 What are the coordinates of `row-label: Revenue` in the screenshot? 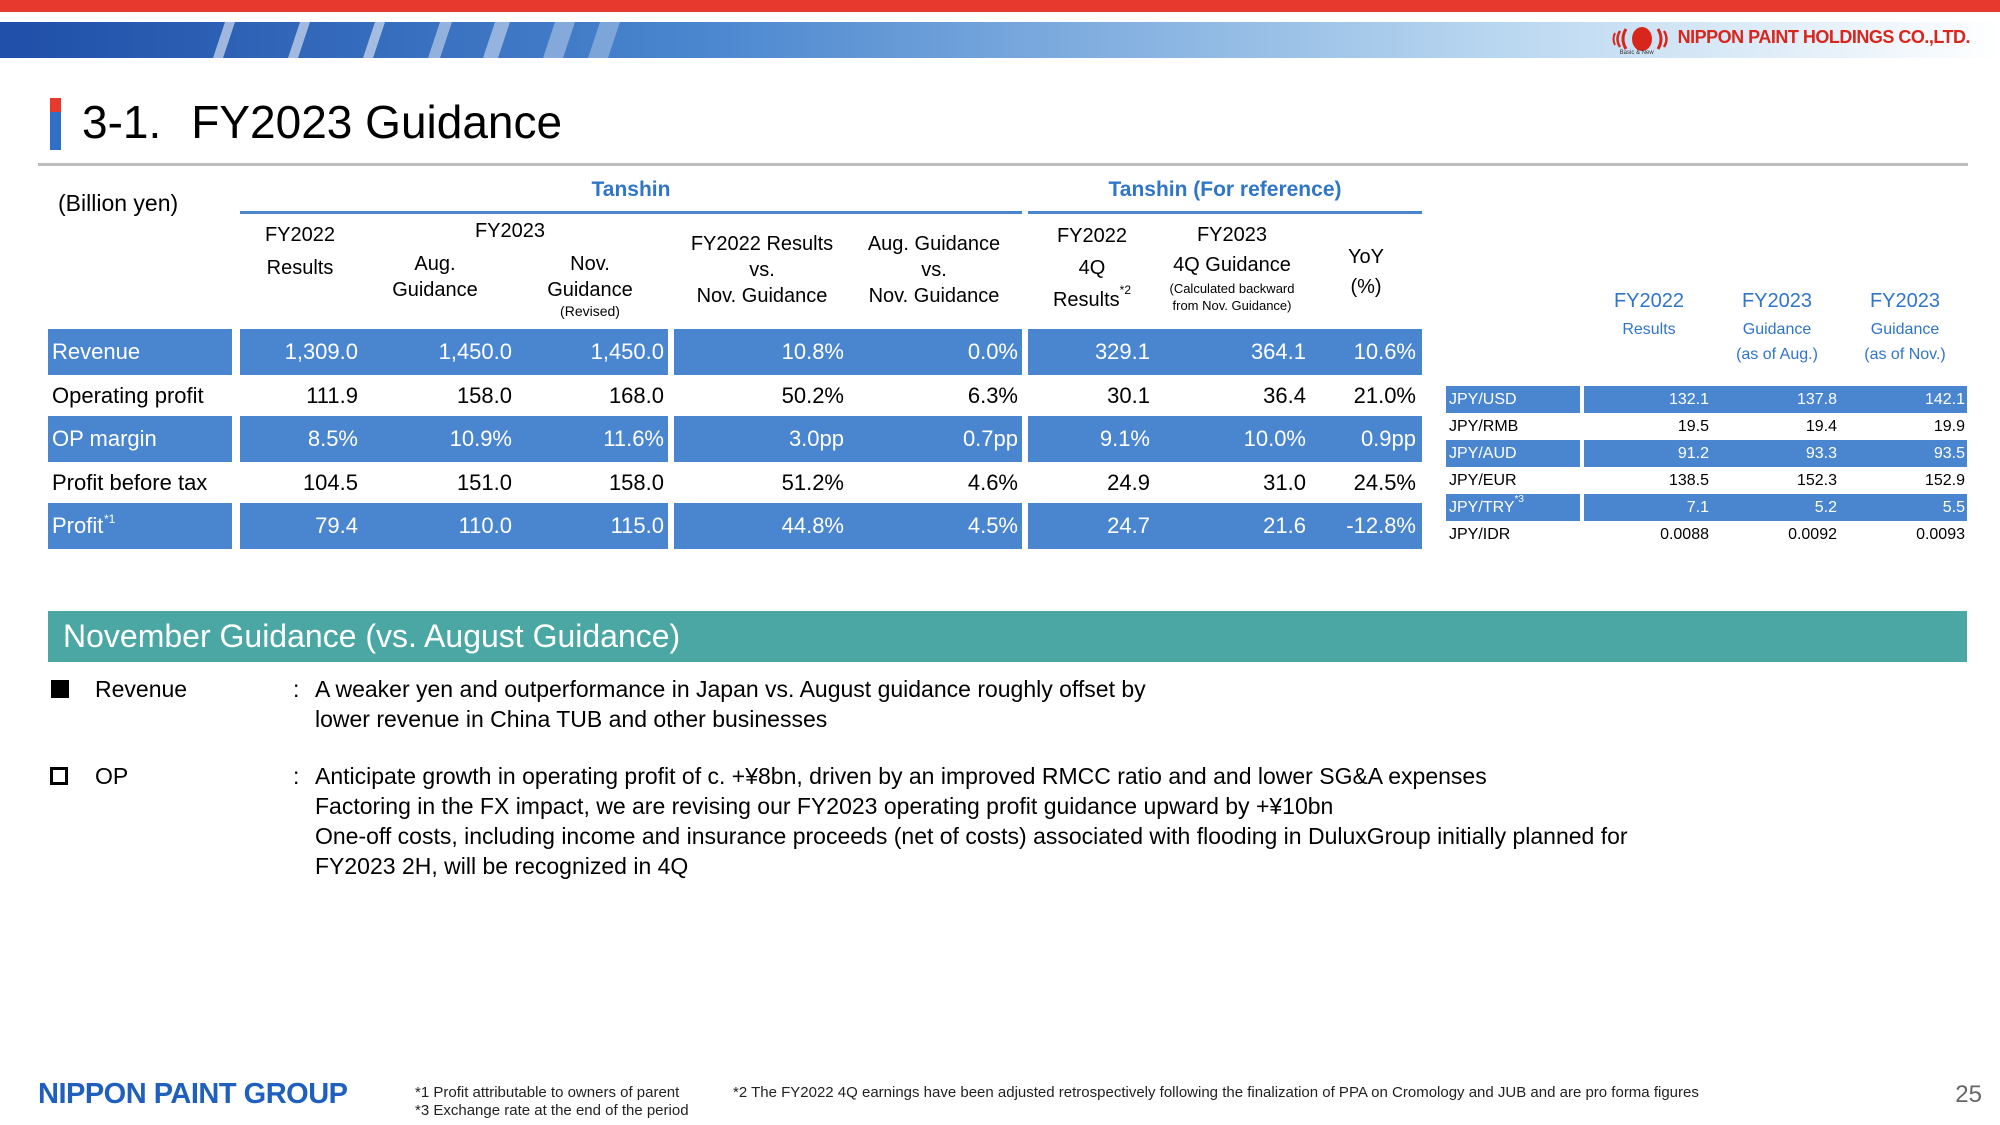 It's located at (96, 351).